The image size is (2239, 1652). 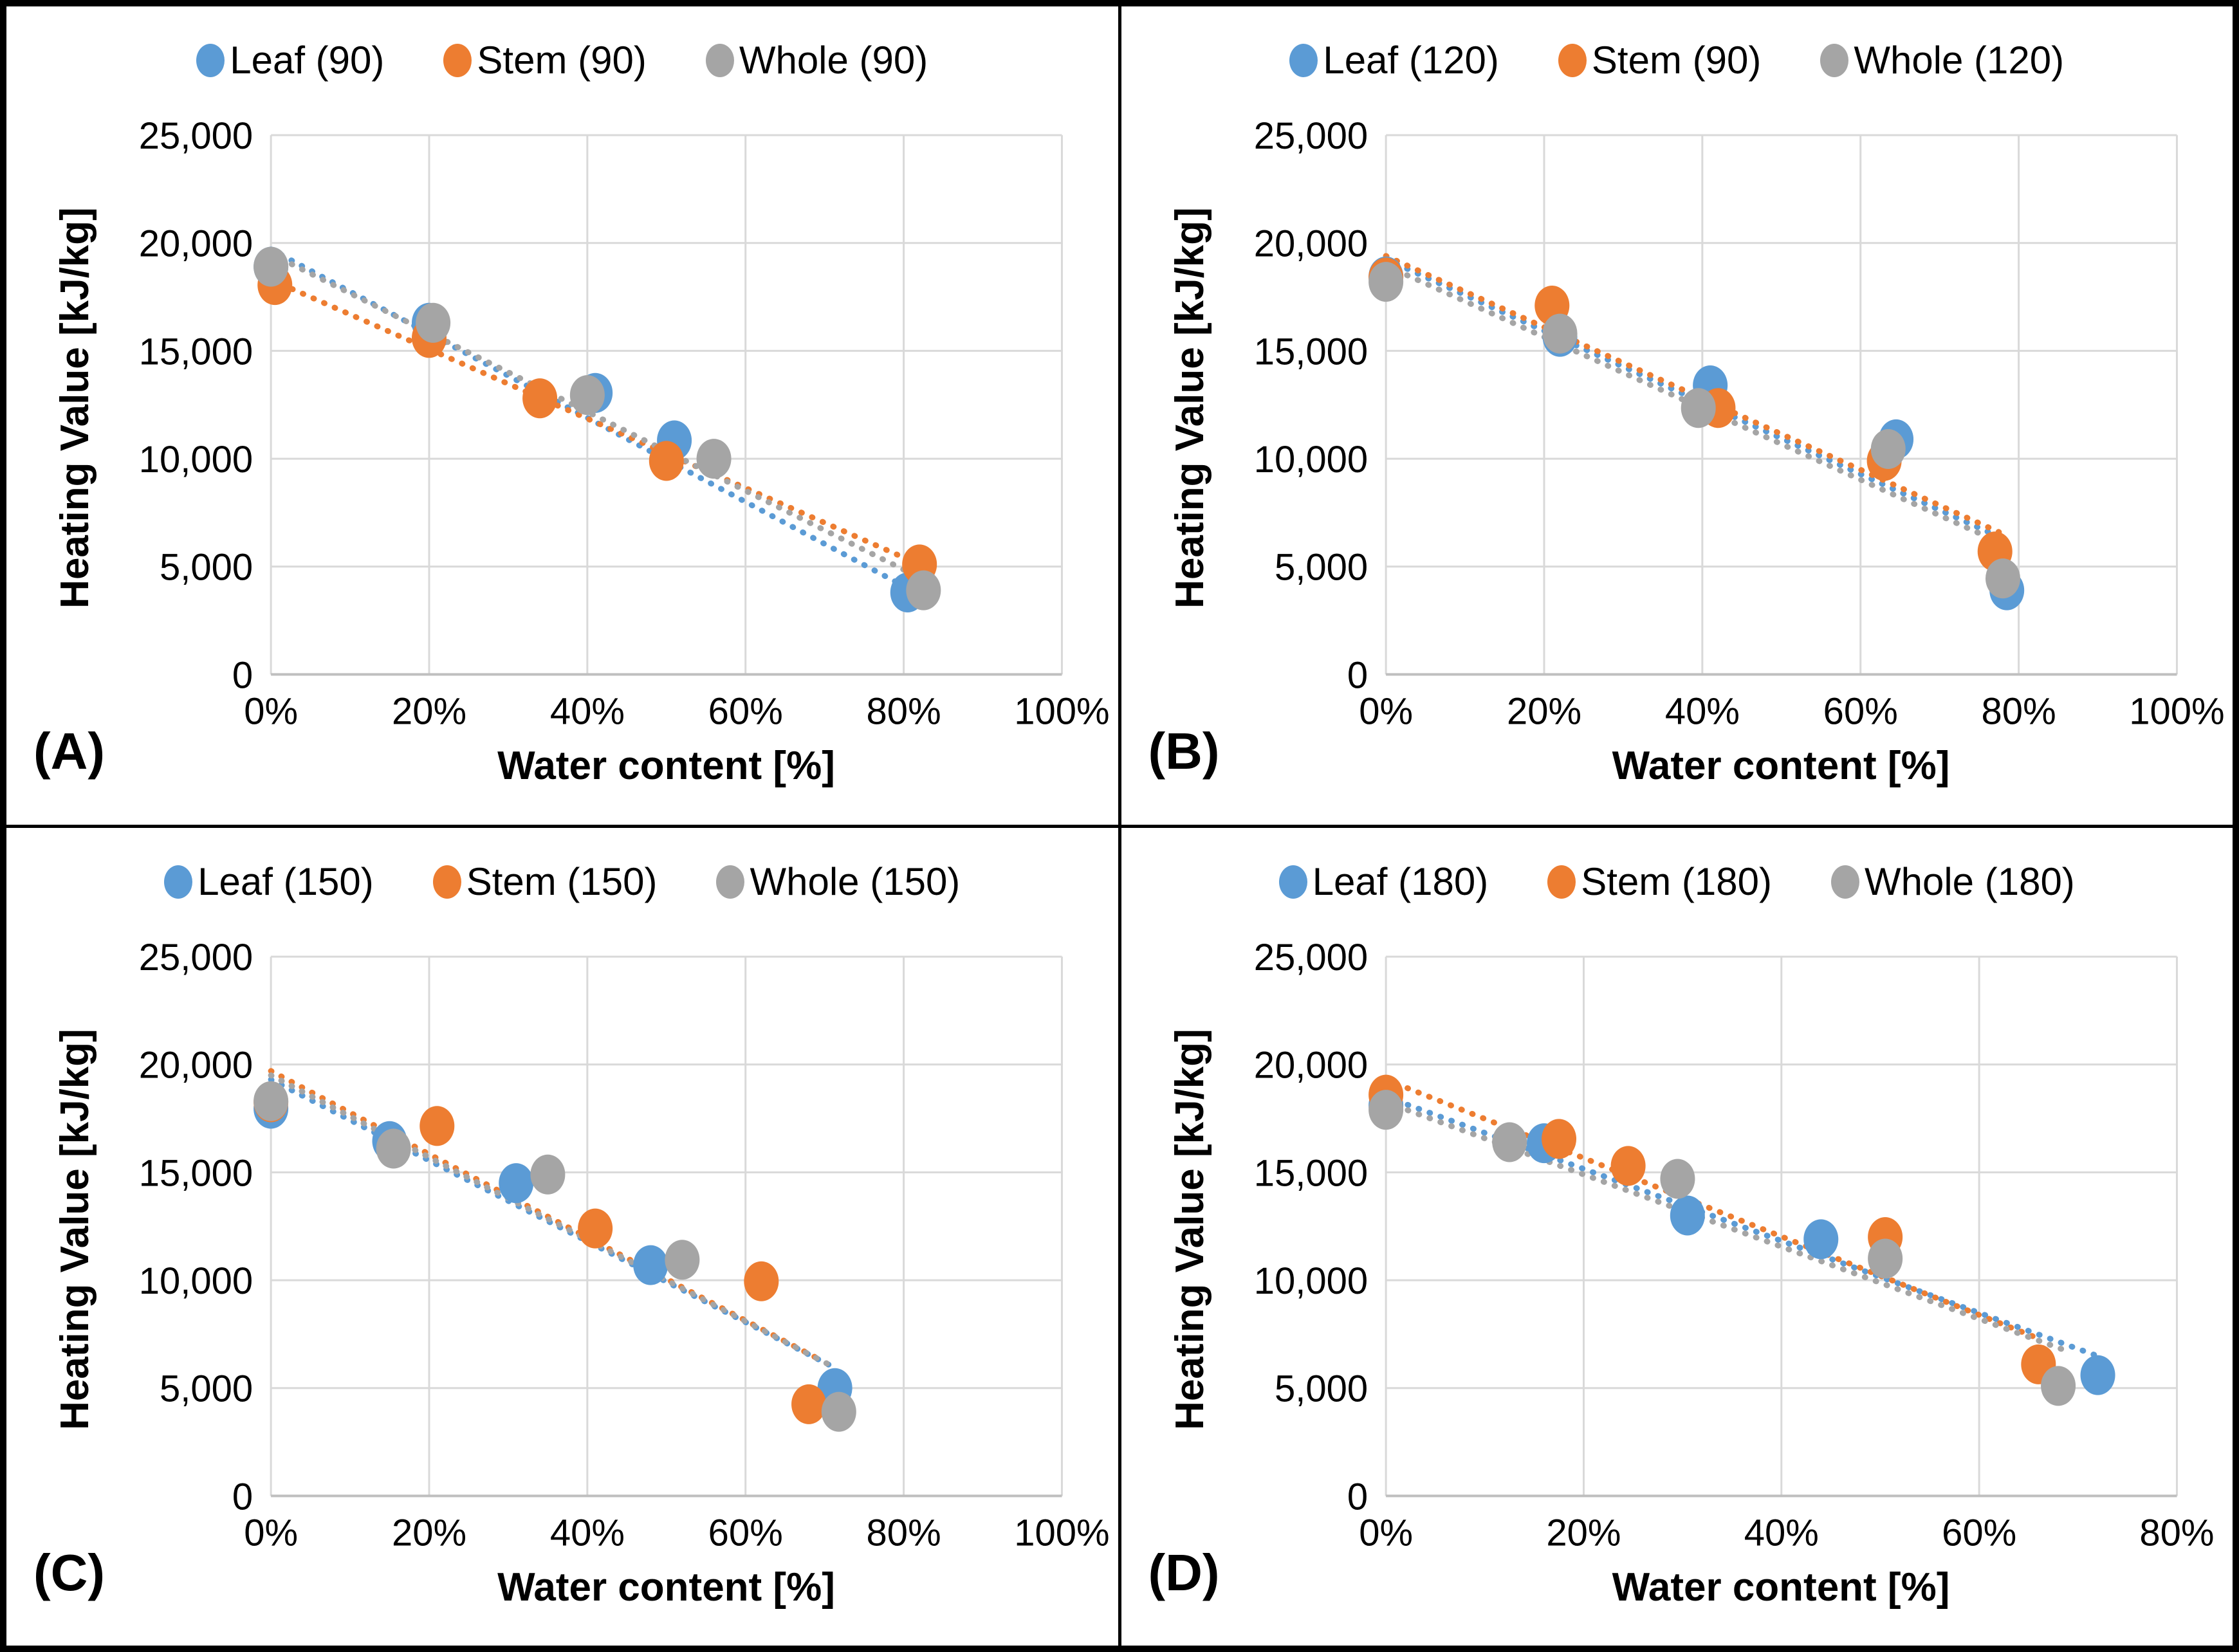 I want to click on legend-panel-a: Leaf (90) Stem (90) Whole (90), so click(x=562, y=61).